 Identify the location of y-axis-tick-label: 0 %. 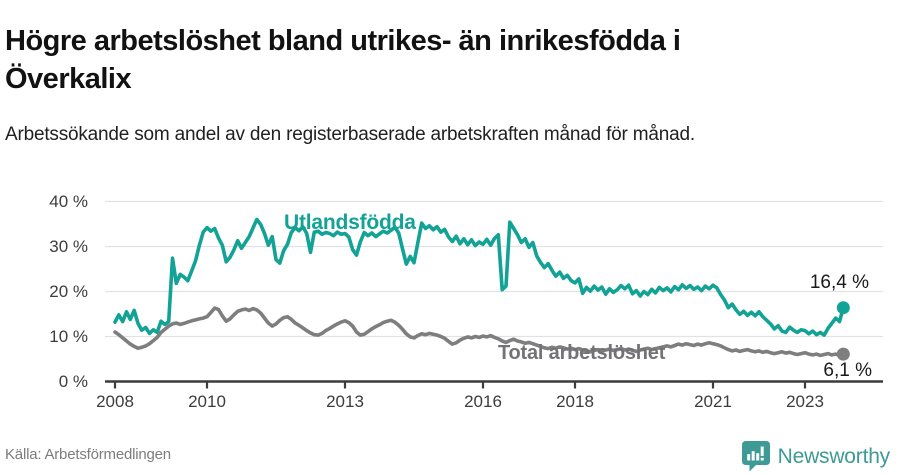
(73, 381).